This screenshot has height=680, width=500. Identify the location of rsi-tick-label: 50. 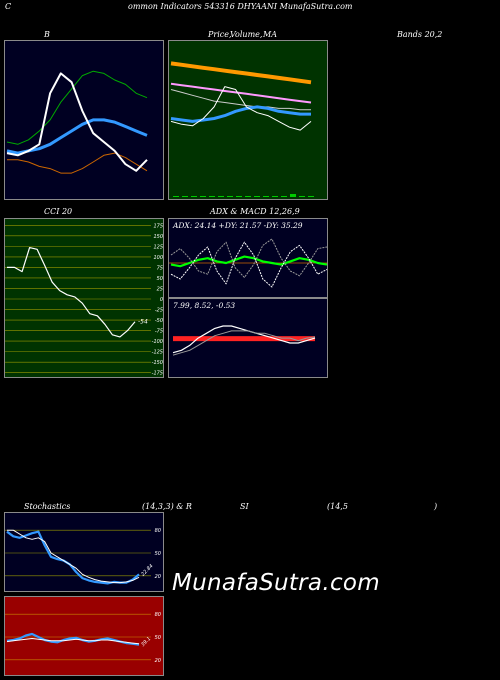
(158, 638).